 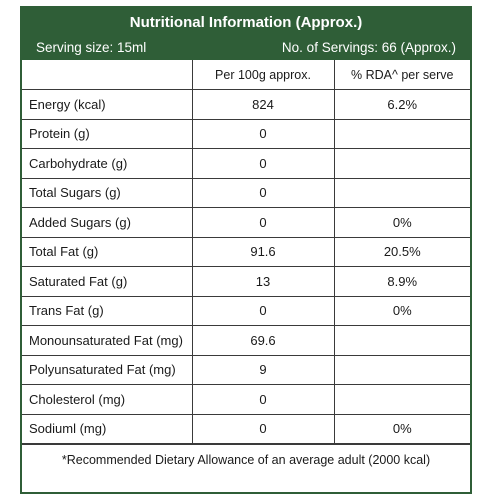 I want to click on table-row: Total Fat (g) 91.6 20.5%, so click(x=246, y=251).